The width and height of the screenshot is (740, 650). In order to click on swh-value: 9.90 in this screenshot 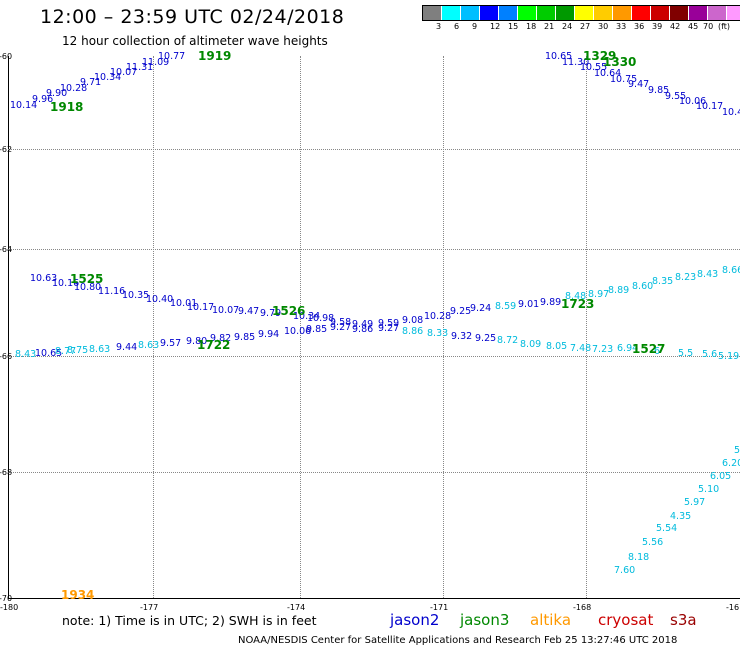, I will do `click(57, 93)`.